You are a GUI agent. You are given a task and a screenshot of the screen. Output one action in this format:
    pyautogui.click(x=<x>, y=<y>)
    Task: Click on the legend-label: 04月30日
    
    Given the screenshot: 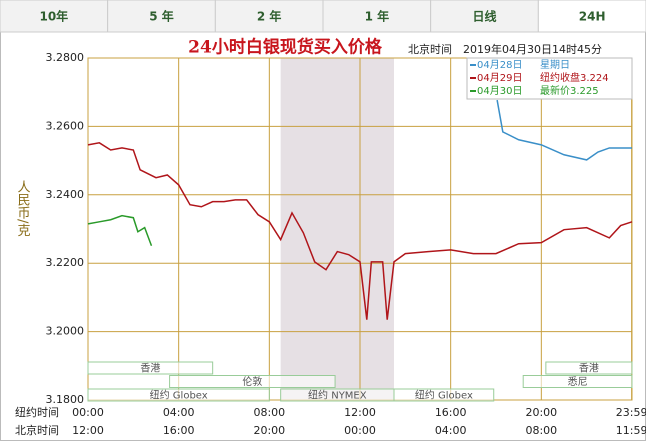 What is the action you would take?
    pyautogui.click(x=499, y=91)
    